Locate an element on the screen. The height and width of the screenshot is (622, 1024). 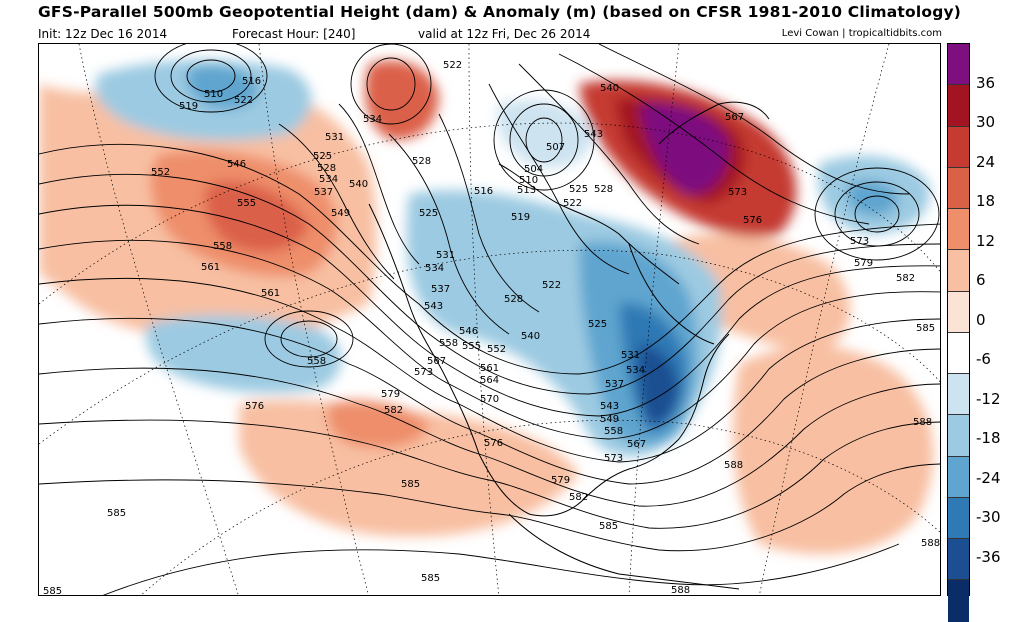
credit-text: Levi Cowan | tropicaltidbits.com is located at coordinates (861, 33).